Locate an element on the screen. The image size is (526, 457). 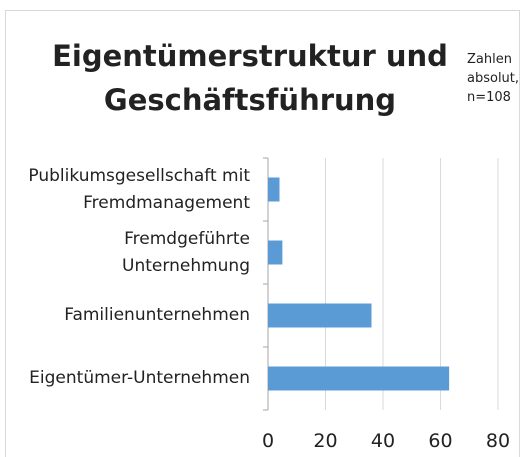
x-tick-label: 60 is located at coordinates (440, 441).